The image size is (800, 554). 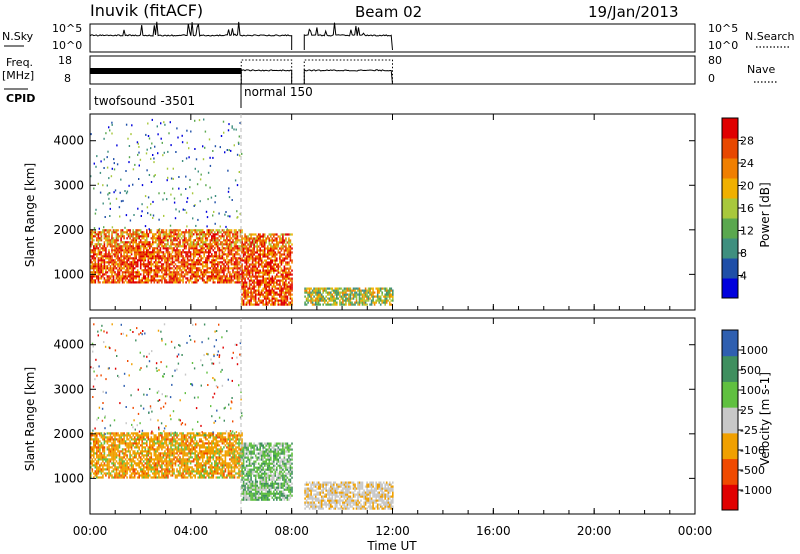 What do you see at coordinates (747, 141) in the screenshot?
I see `colorbar-tick-label: 28` at bounding box center [747, 141].